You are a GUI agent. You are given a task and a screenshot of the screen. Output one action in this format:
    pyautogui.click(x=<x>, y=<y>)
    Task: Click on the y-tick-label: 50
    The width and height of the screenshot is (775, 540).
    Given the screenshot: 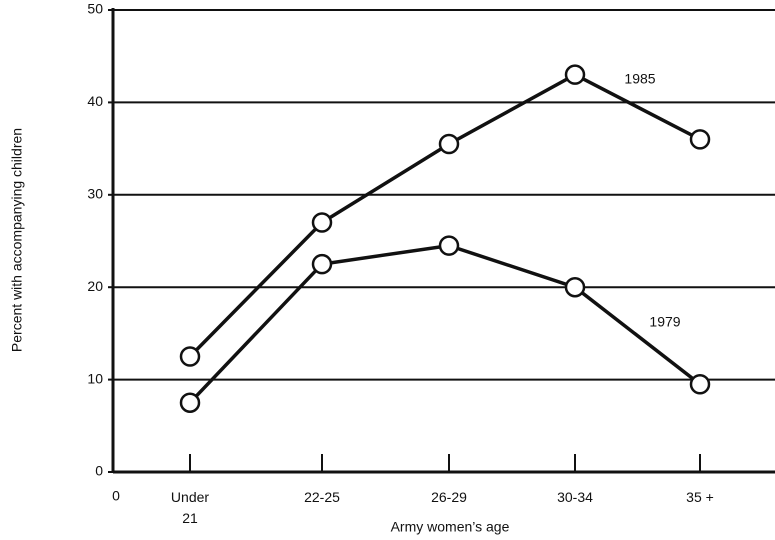 What is the action you would take?
    pyautogui.click(x=95, y=9)
    